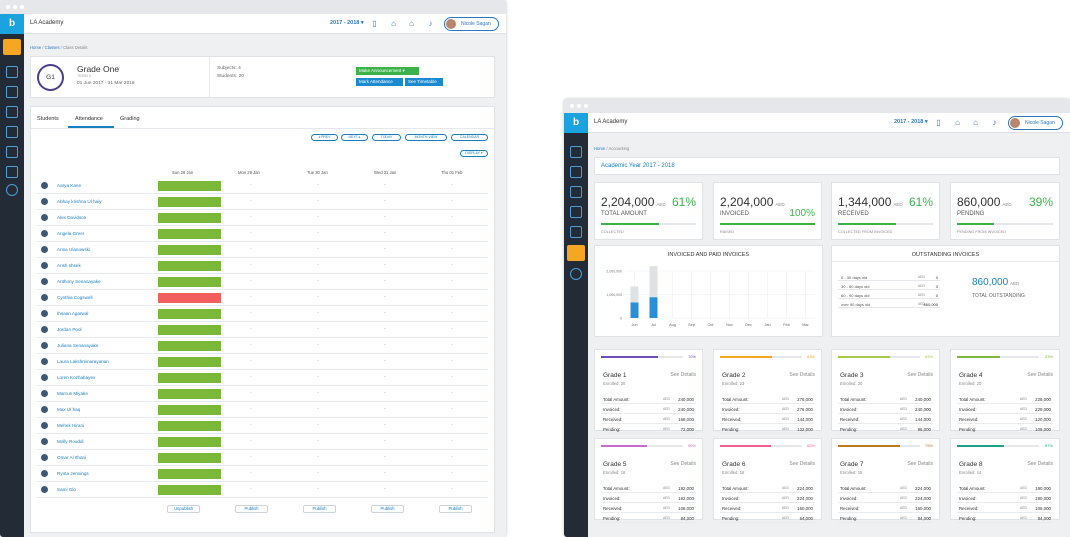  I want to click on student-name: Cynthia Cogswell, so click(75, 297).